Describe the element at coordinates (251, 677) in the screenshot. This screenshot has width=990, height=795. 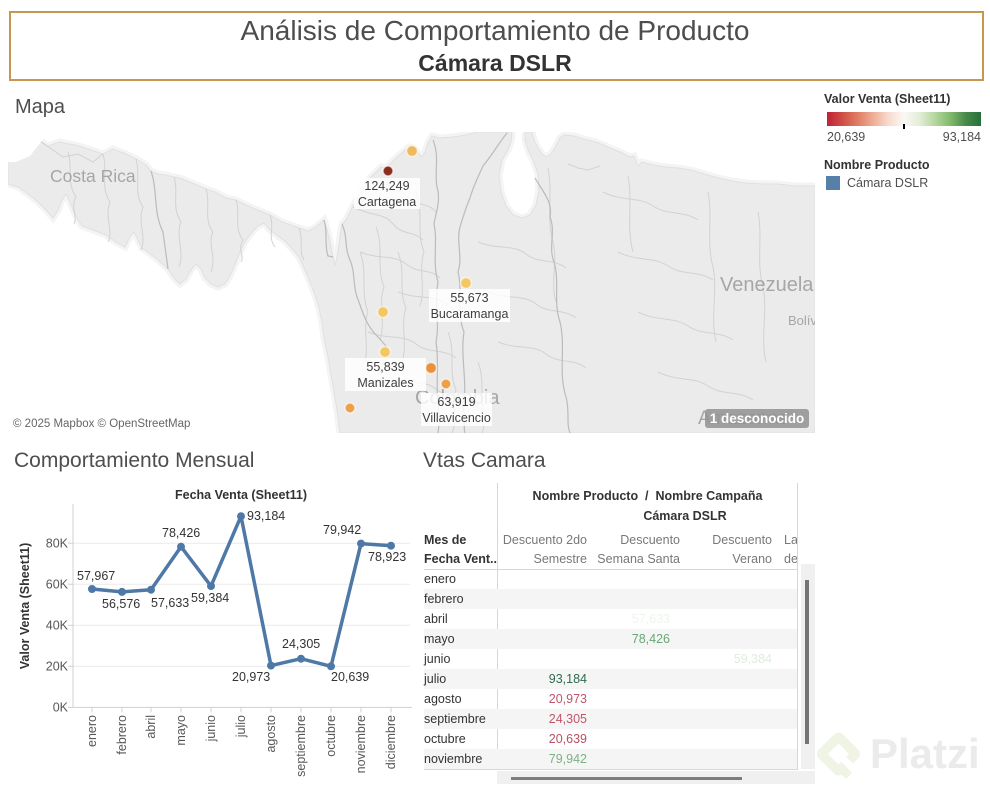
I see `svg-text: 20,973` at that location.